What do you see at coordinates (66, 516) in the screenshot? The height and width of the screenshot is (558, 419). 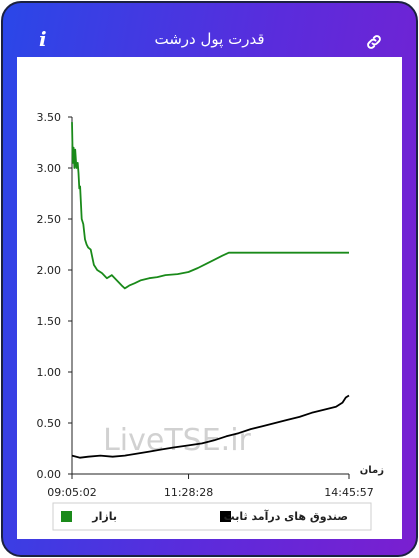 I see `legend-swatch-market` at bounding box center [66, 516].